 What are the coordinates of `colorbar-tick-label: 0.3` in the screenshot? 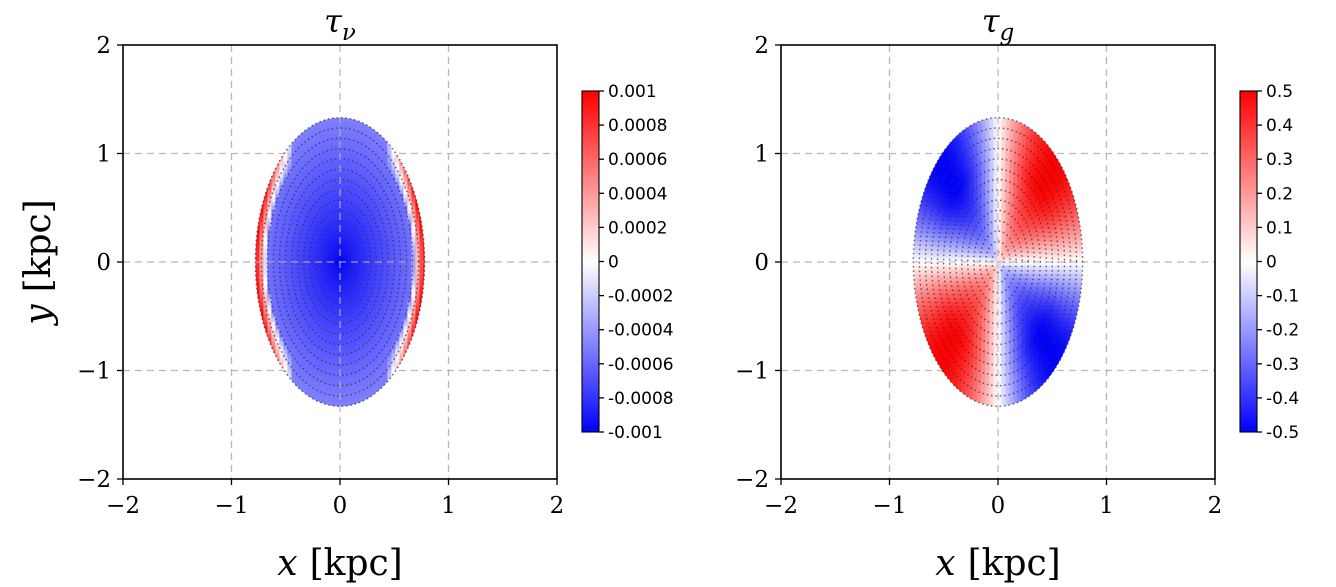 It's located at (1279, 160).